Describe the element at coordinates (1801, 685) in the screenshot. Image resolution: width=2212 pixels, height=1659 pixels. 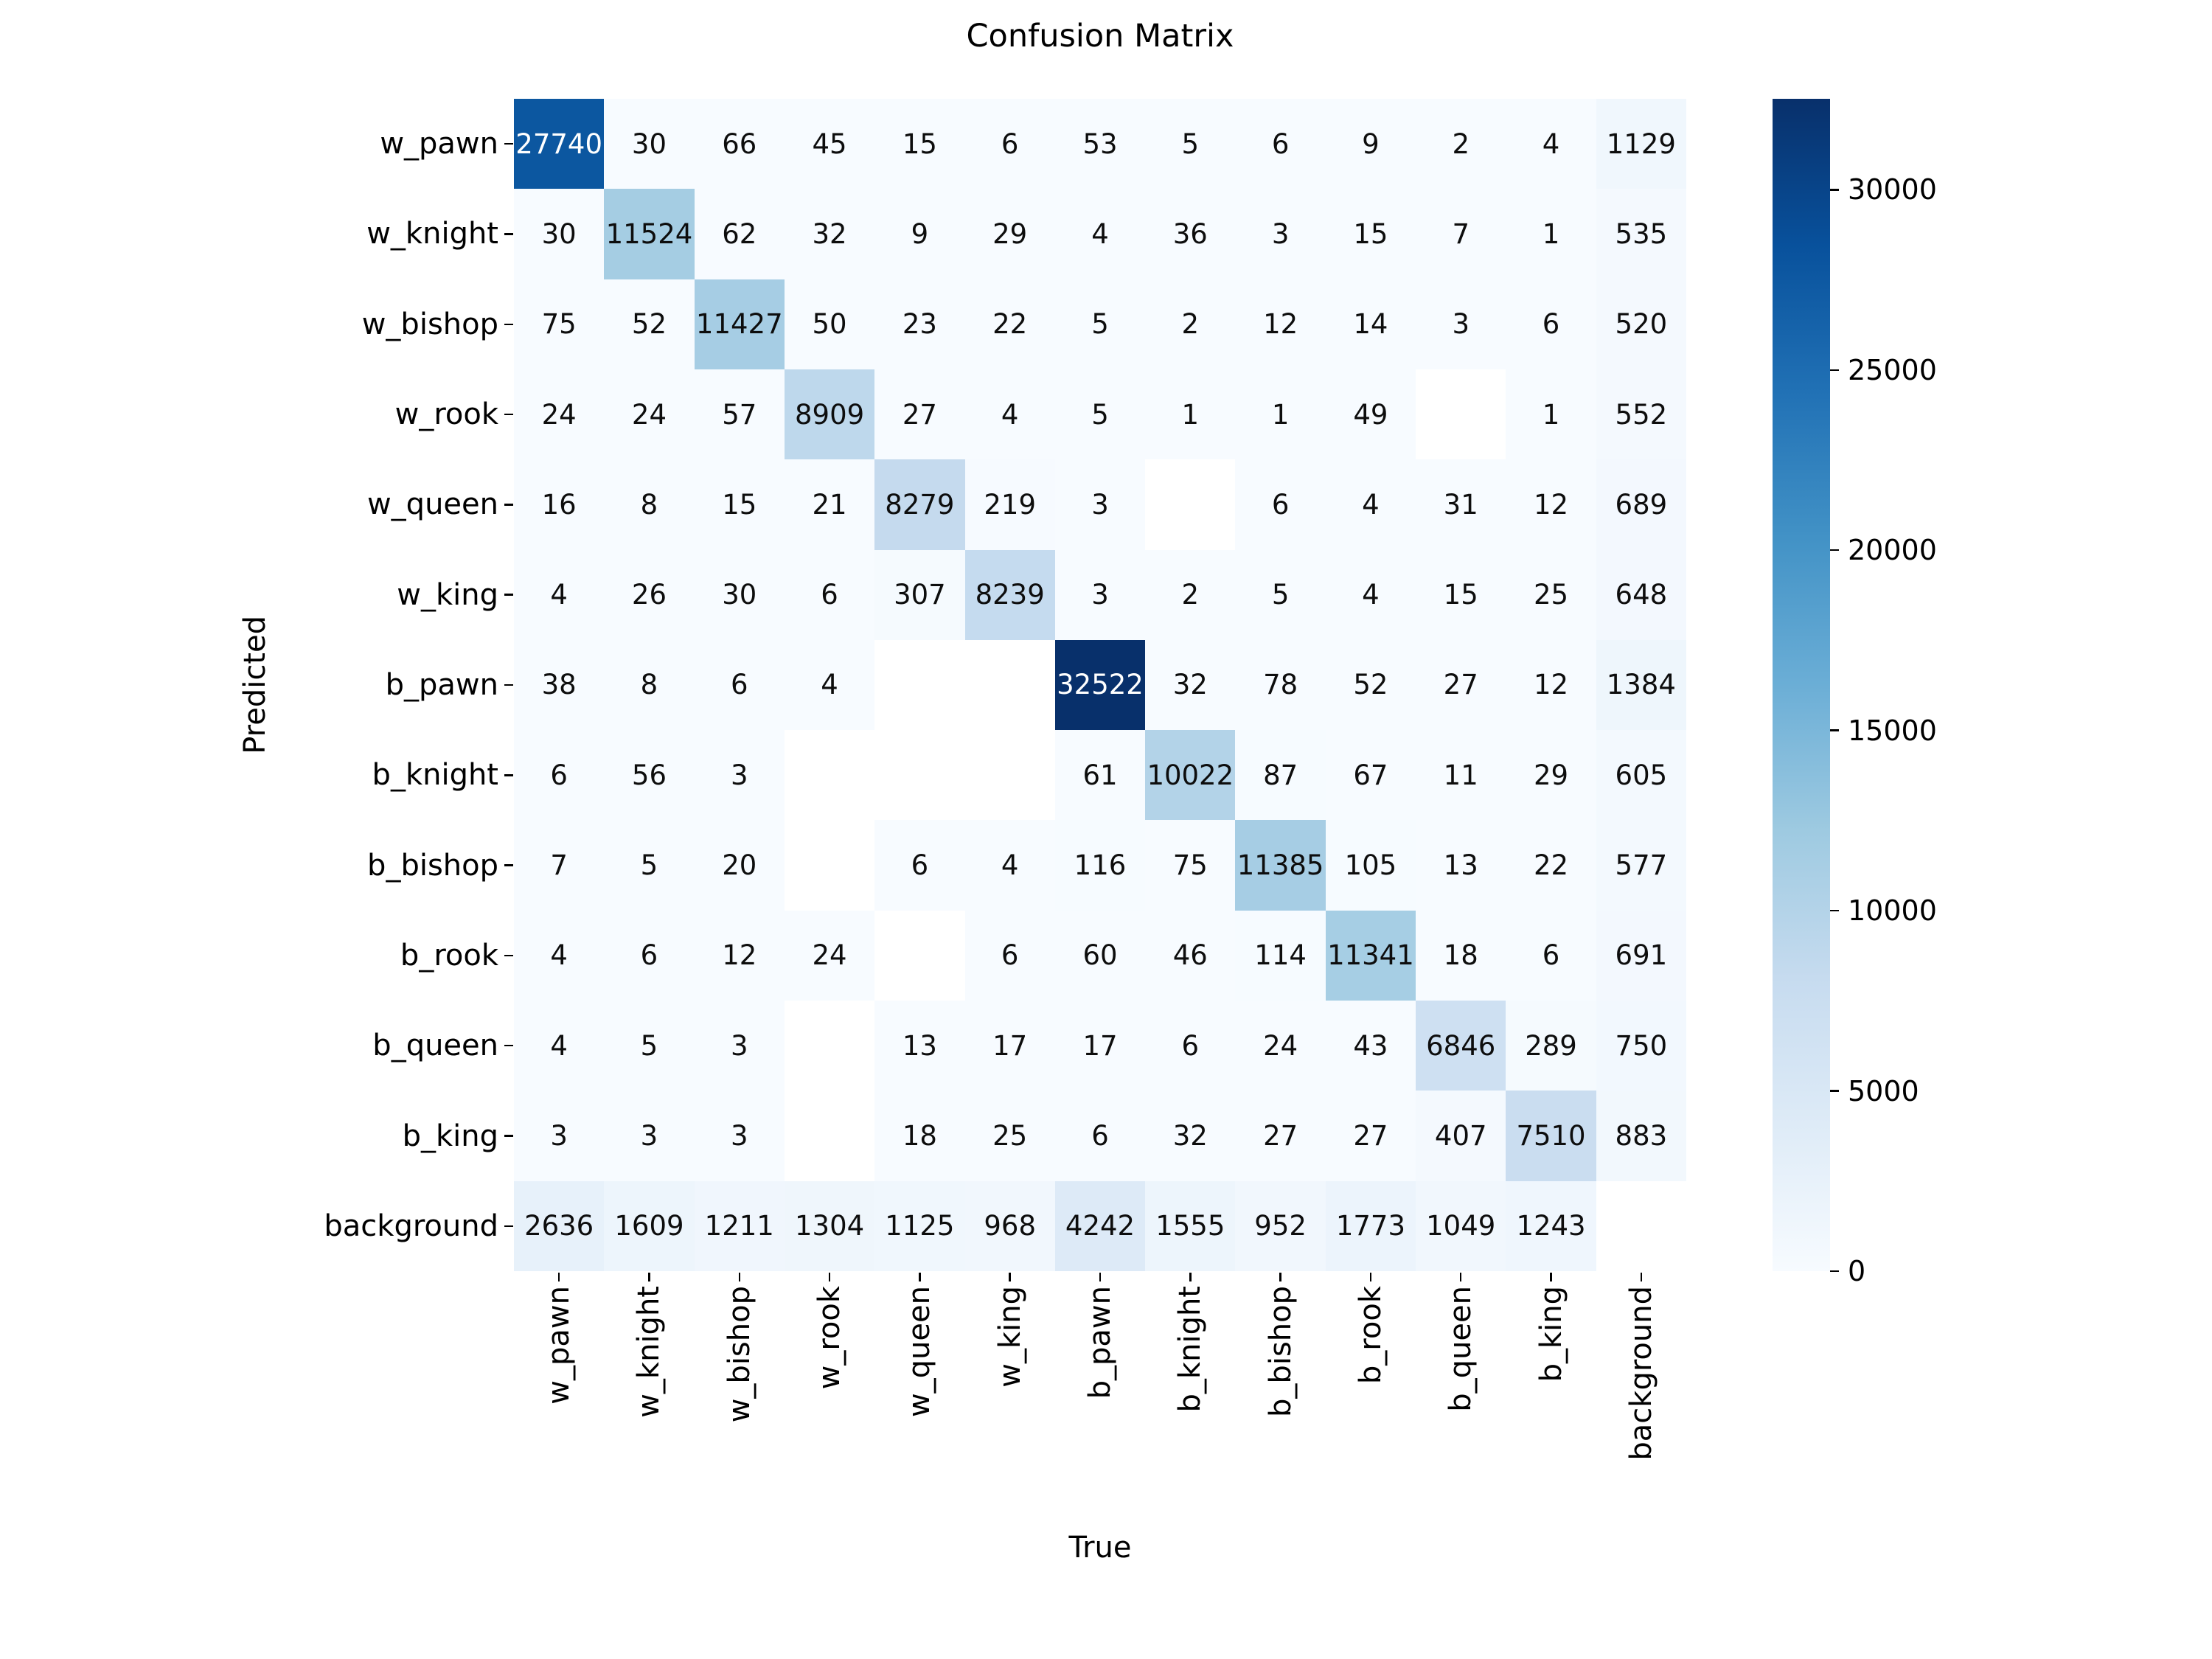
I see `colorbar-gradient` at that location.